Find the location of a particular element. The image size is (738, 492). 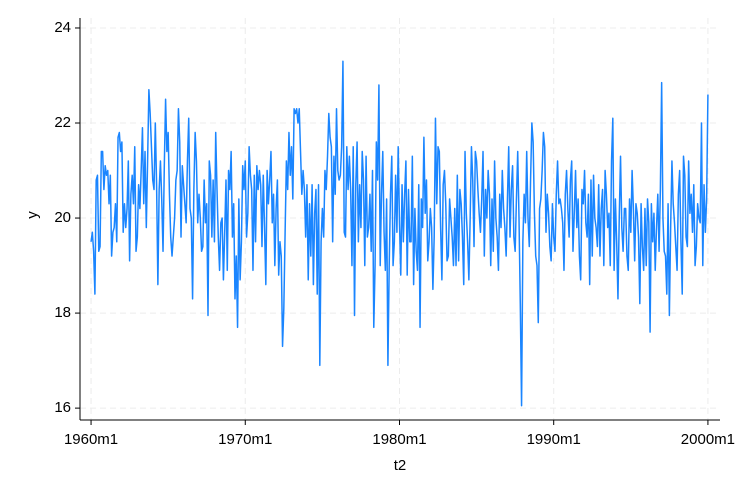

x-tick-label: 1970m1 is located at coordinates (245, 439).